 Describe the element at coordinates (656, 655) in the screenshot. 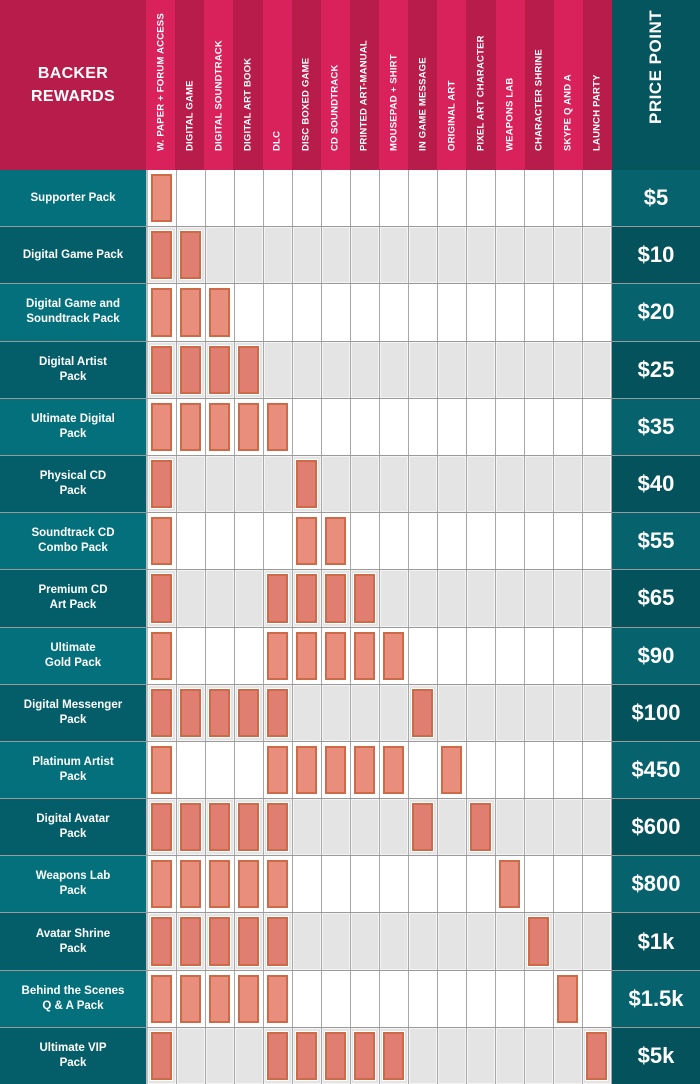

I see `price-value: $90` at that location.